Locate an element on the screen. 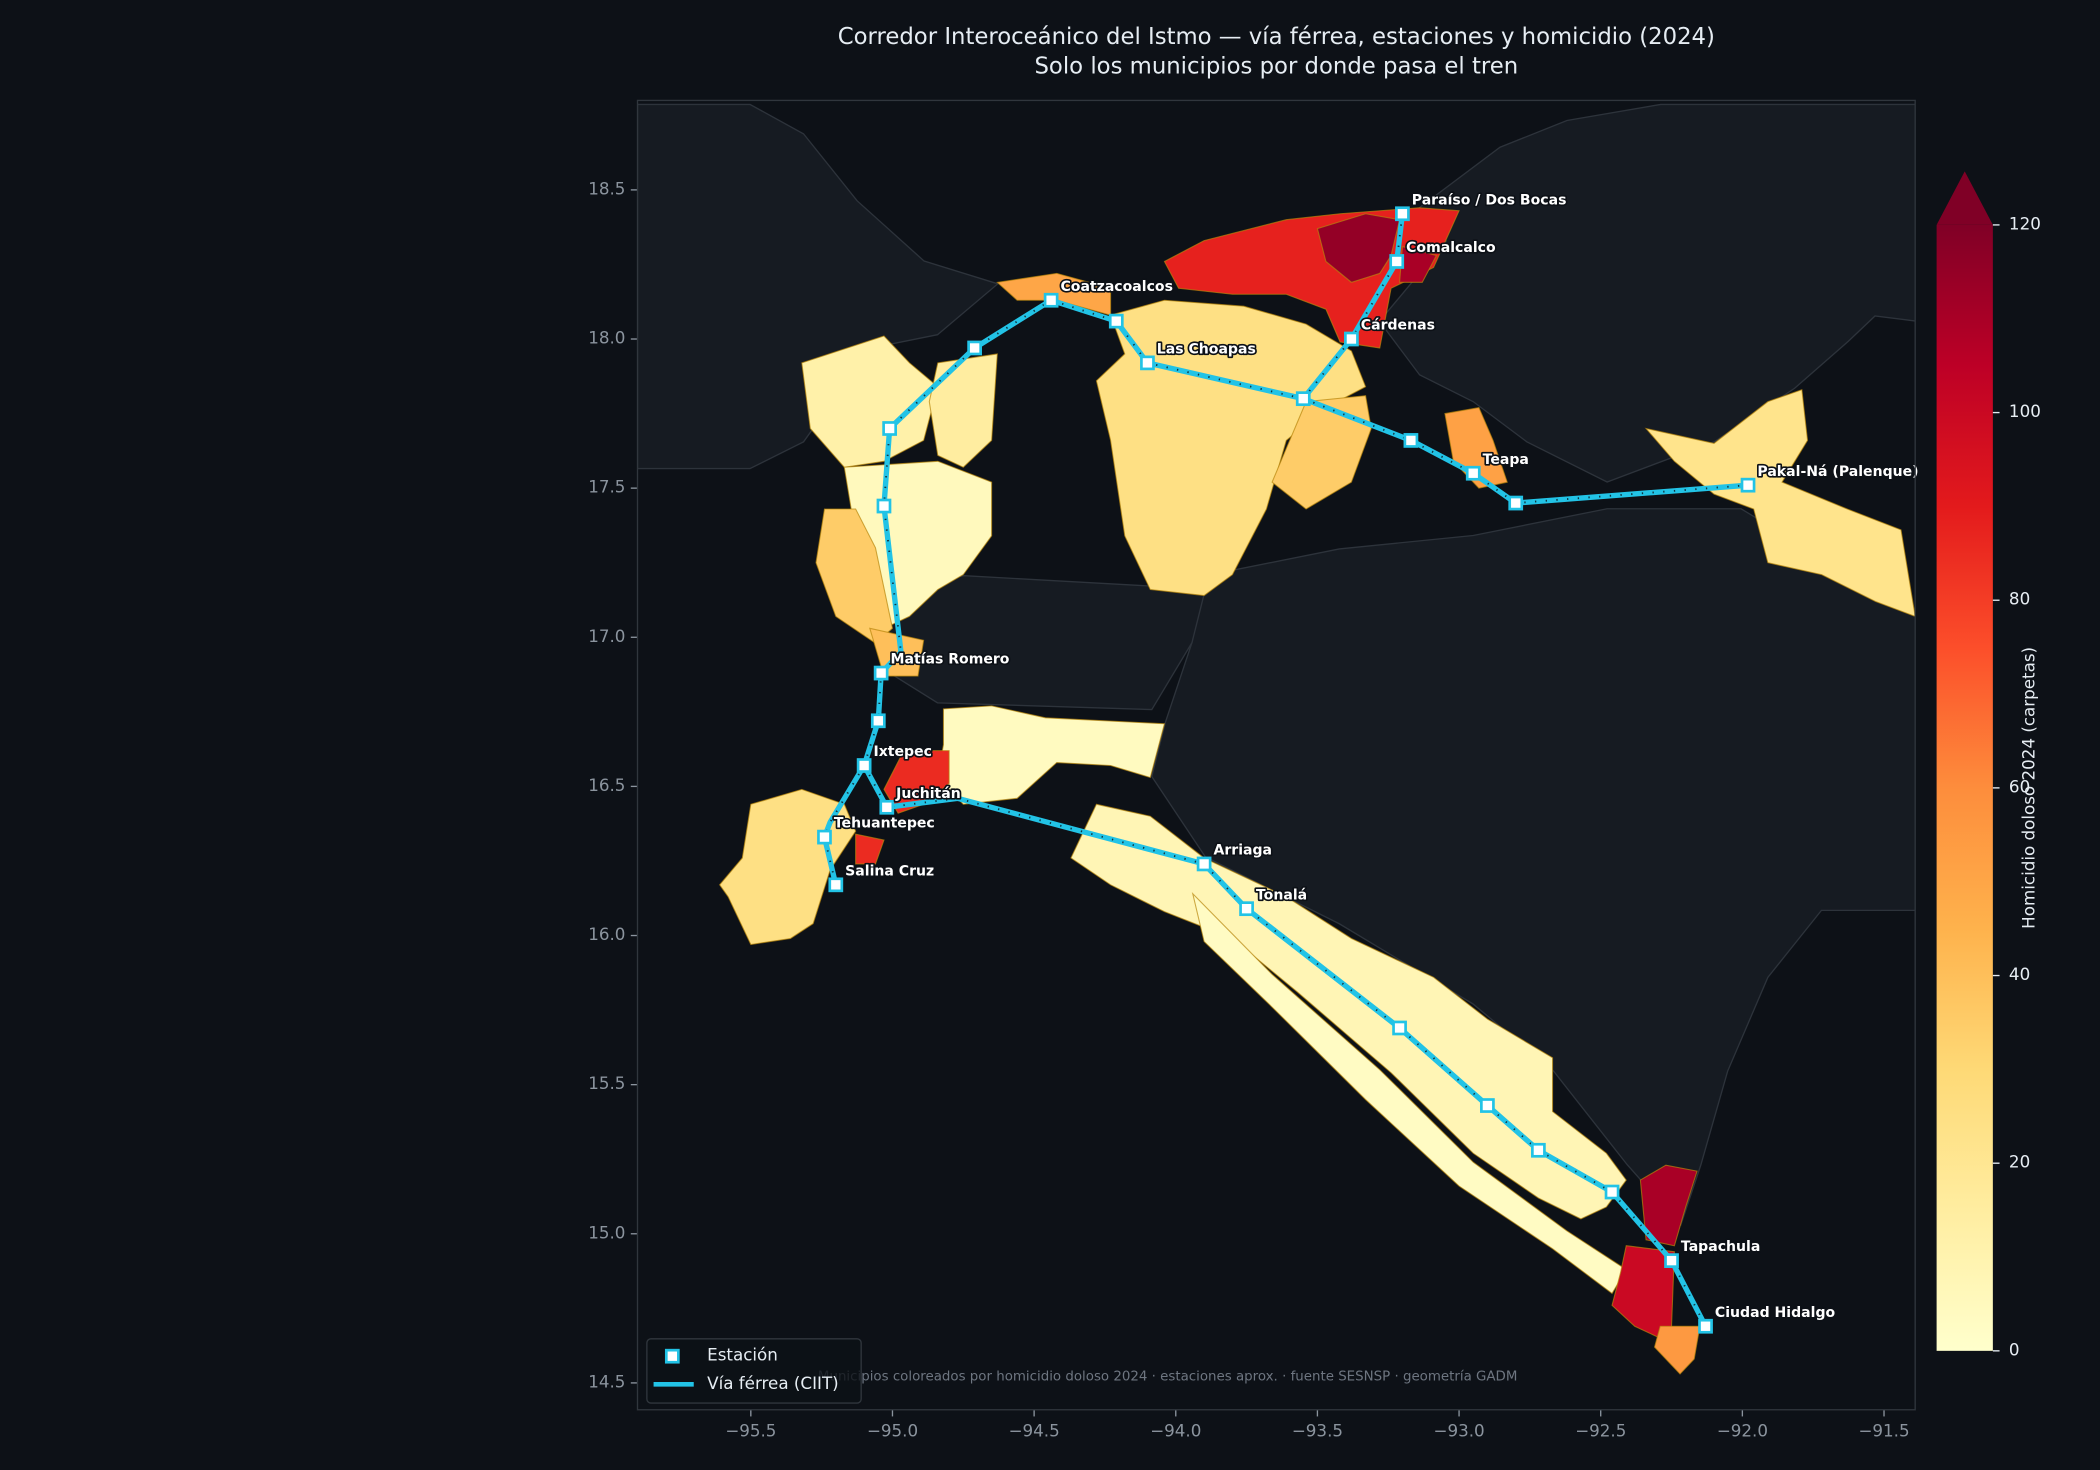 The height and width of the screenshot is (1470, 2100). y-tick-label: 14.5 is located at coordinates (606, 1381).